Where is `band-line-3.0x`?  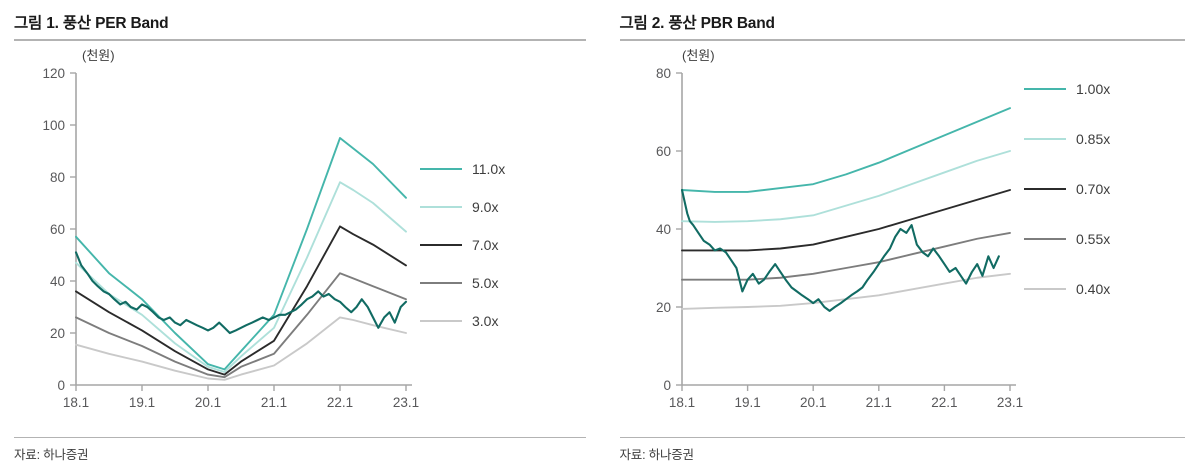
band-line-3.0x is located at coordinates (241, 348).